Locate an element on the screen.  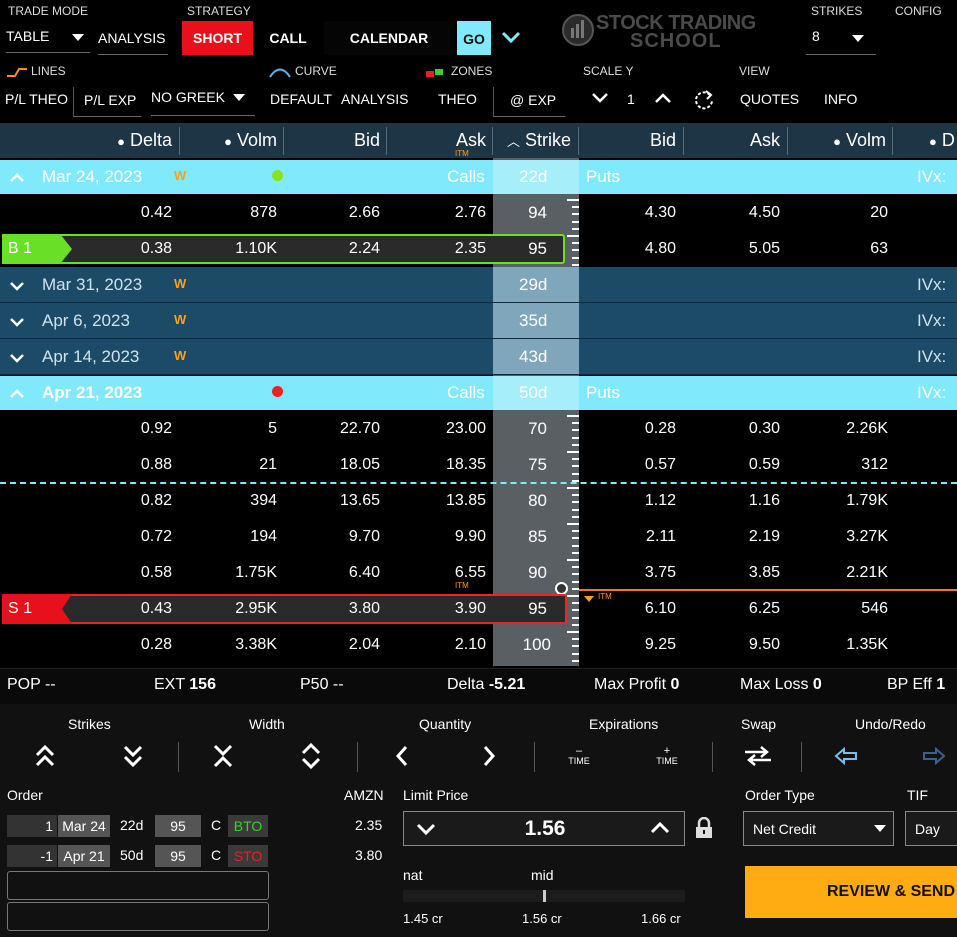
table-row: 0.92 5 22.70 23.00 70 0.28 0.30 2.26K is located at coordinates (478, 429).